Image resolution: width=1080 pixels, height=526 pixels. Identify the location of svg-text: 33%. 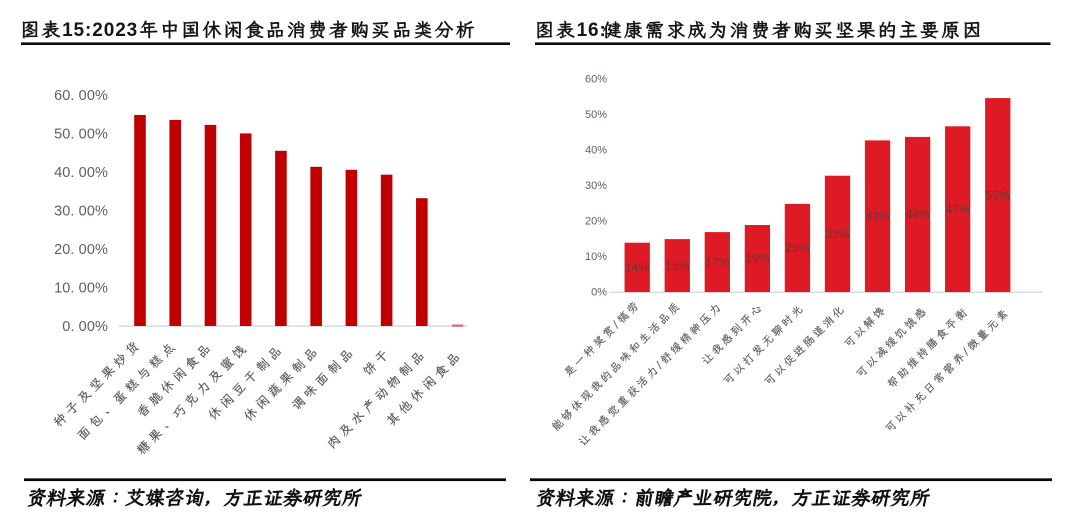
(837, 234).